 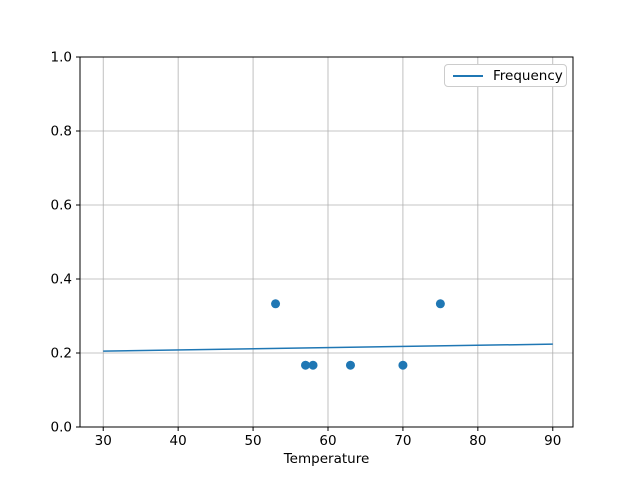 What do you see at coordinates (328, 347) in the screenshot?
I see `frequency-line` at bounding box center [328, 347].